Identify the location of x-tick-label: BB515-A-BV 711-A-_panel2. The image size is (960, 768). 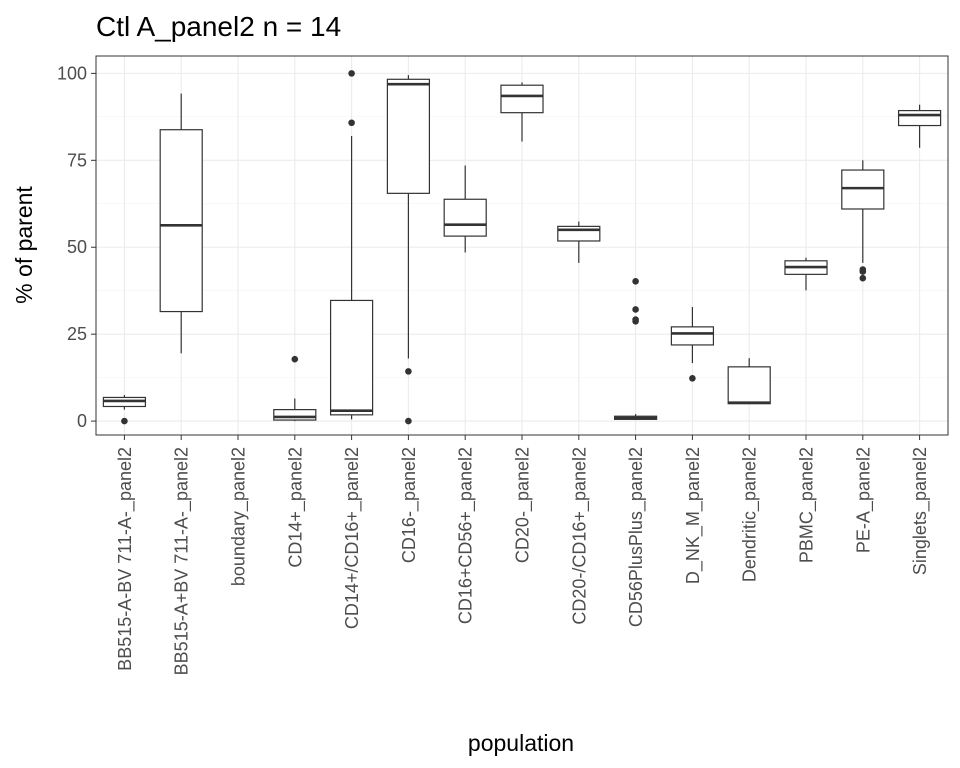
(125, 559).